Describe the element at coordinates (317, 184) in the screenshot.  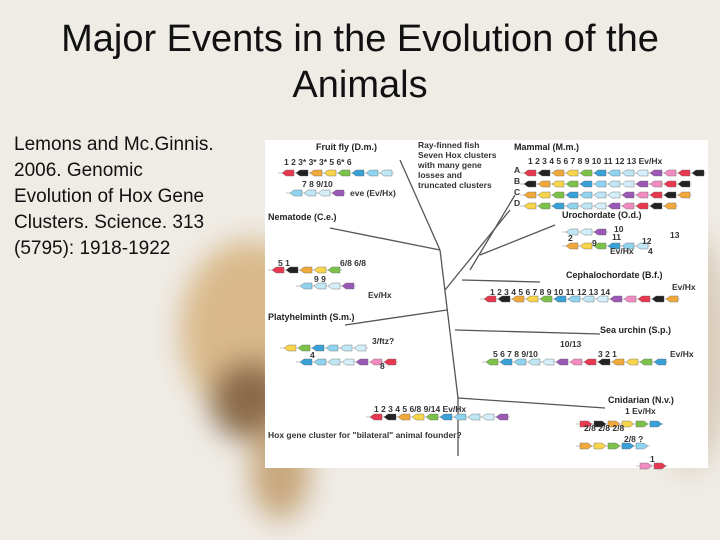
I see `figure-label: 7 8 9/10` at that location.